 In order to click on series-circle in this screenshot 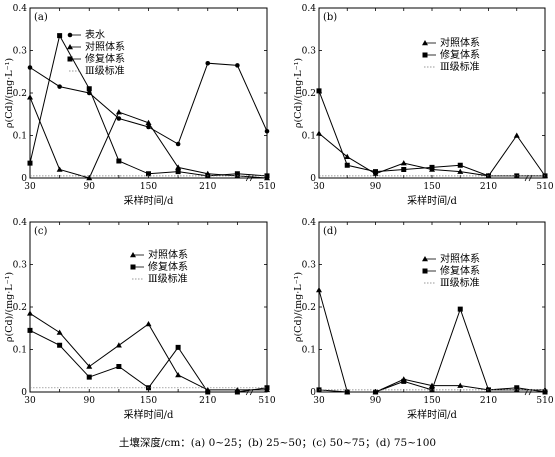, I will do `click(148, 103)`.